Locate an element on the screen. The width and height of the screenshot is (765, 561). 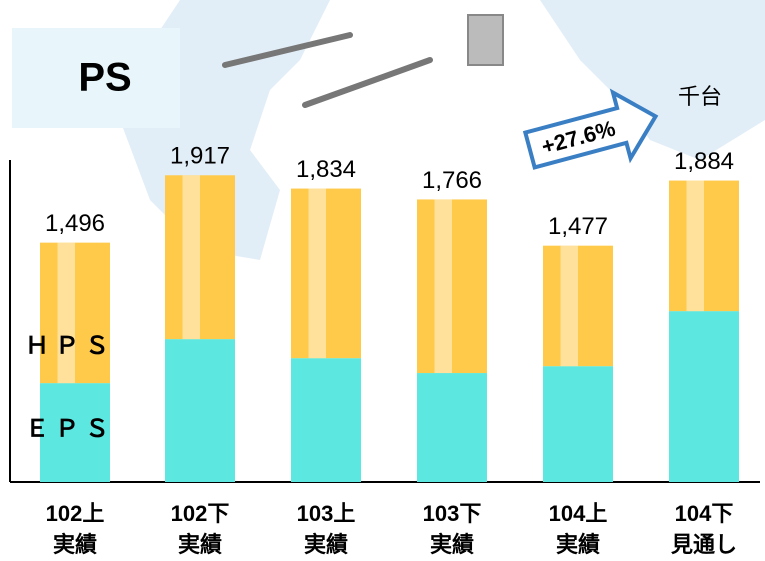
chart-title: PS is located at coordinates (104, 78).